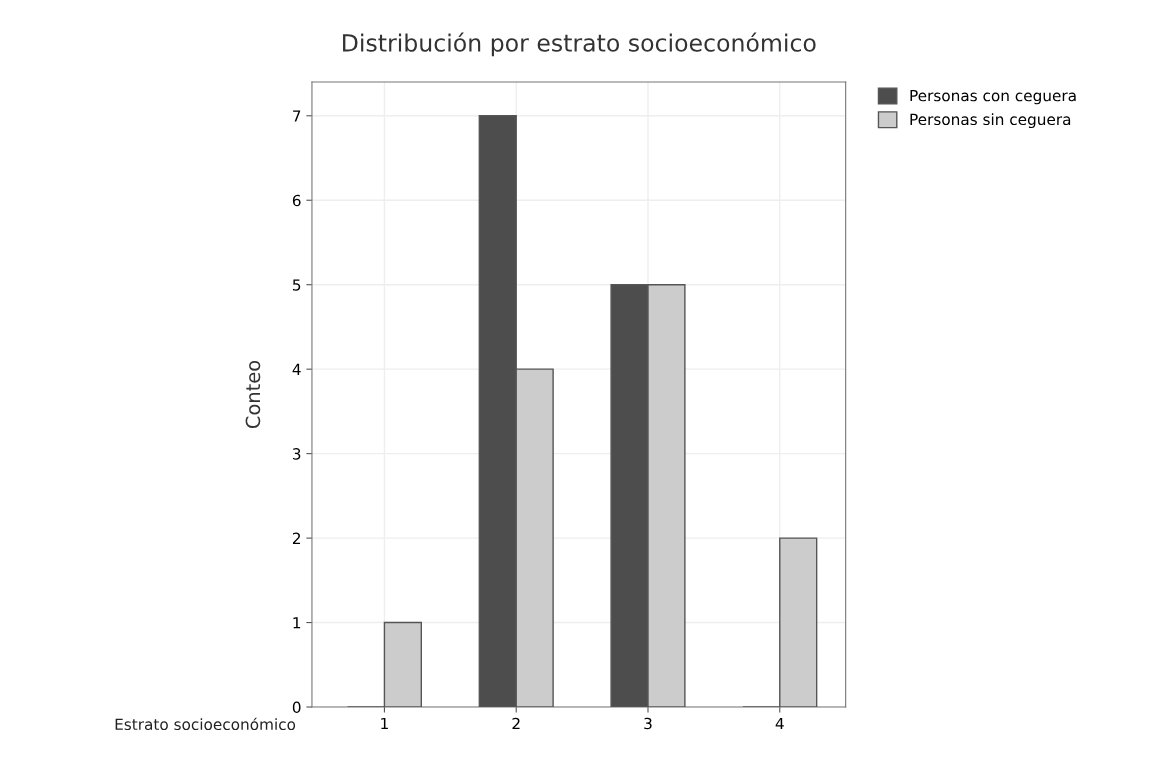 The width and height of the screenshot is (1149, 770). Describe the element at coordinates (296, 707) in the screenshot. I see `y-tick-label: 0` at that location.